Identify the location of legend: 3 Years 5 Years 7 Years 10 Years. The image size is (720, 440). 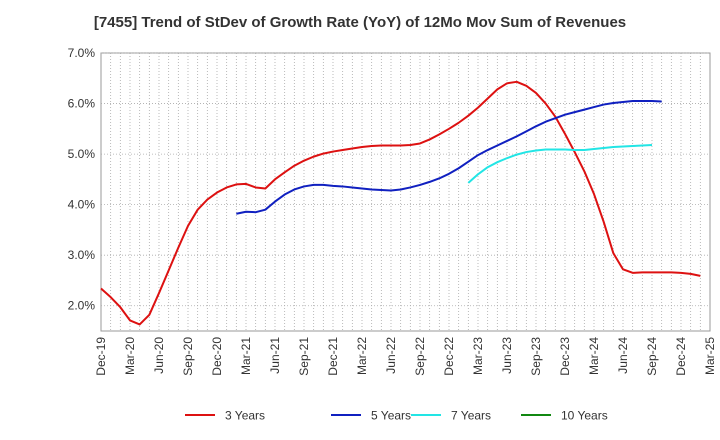
(396, 416).